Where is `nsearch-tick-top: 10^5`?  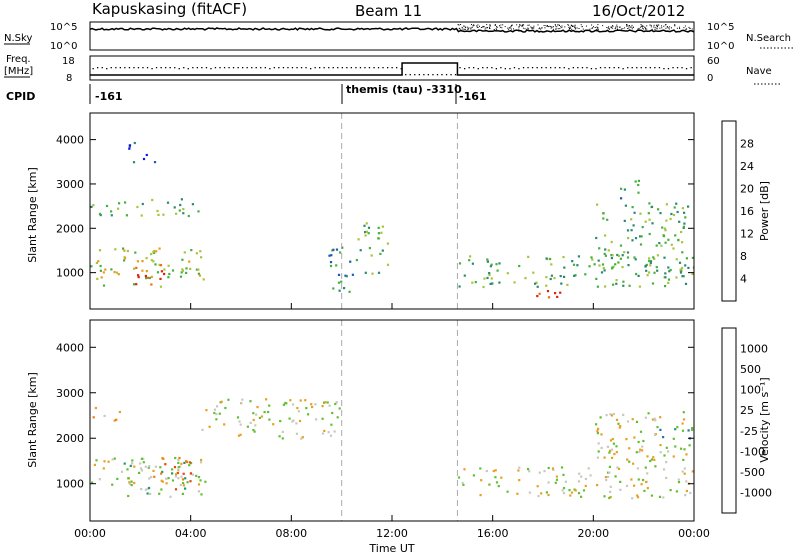
nsearch-tick-top: 10^5 is located at coordinates (720, 27).